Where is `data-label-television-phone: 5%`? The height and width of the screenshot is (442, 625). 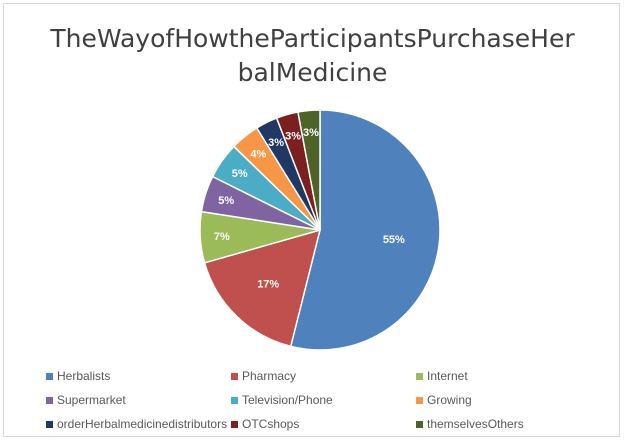
data-label-television-phone: 5% is located at coordinates (240, 174).